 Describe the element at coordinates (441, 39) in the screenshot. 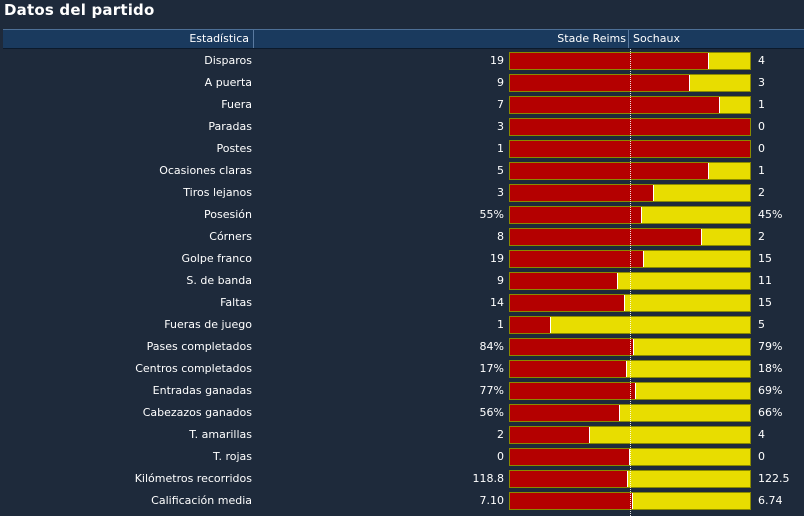

I see `header-home-team: Stade Reims` at that location.